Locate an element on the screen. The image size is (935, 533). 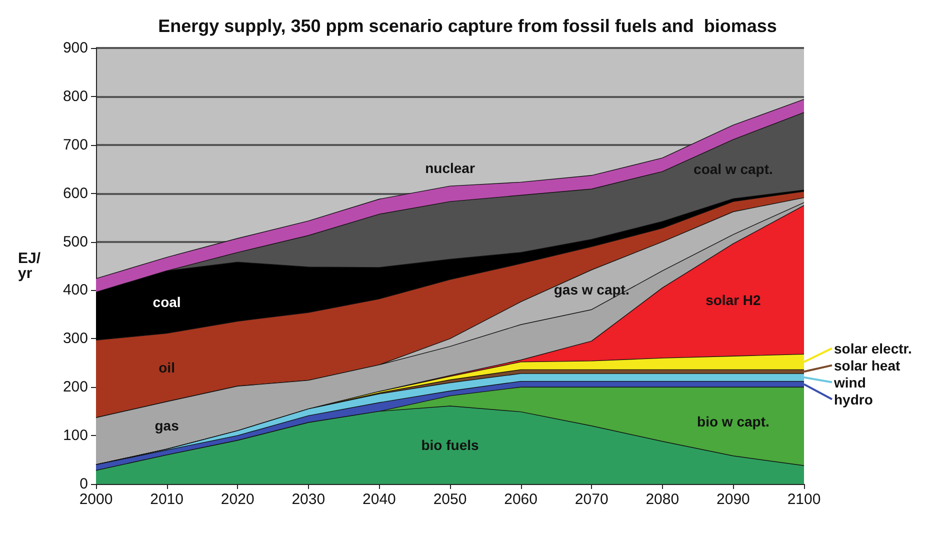
x-tick-label: 2030 is located at coordinates (309, 499).